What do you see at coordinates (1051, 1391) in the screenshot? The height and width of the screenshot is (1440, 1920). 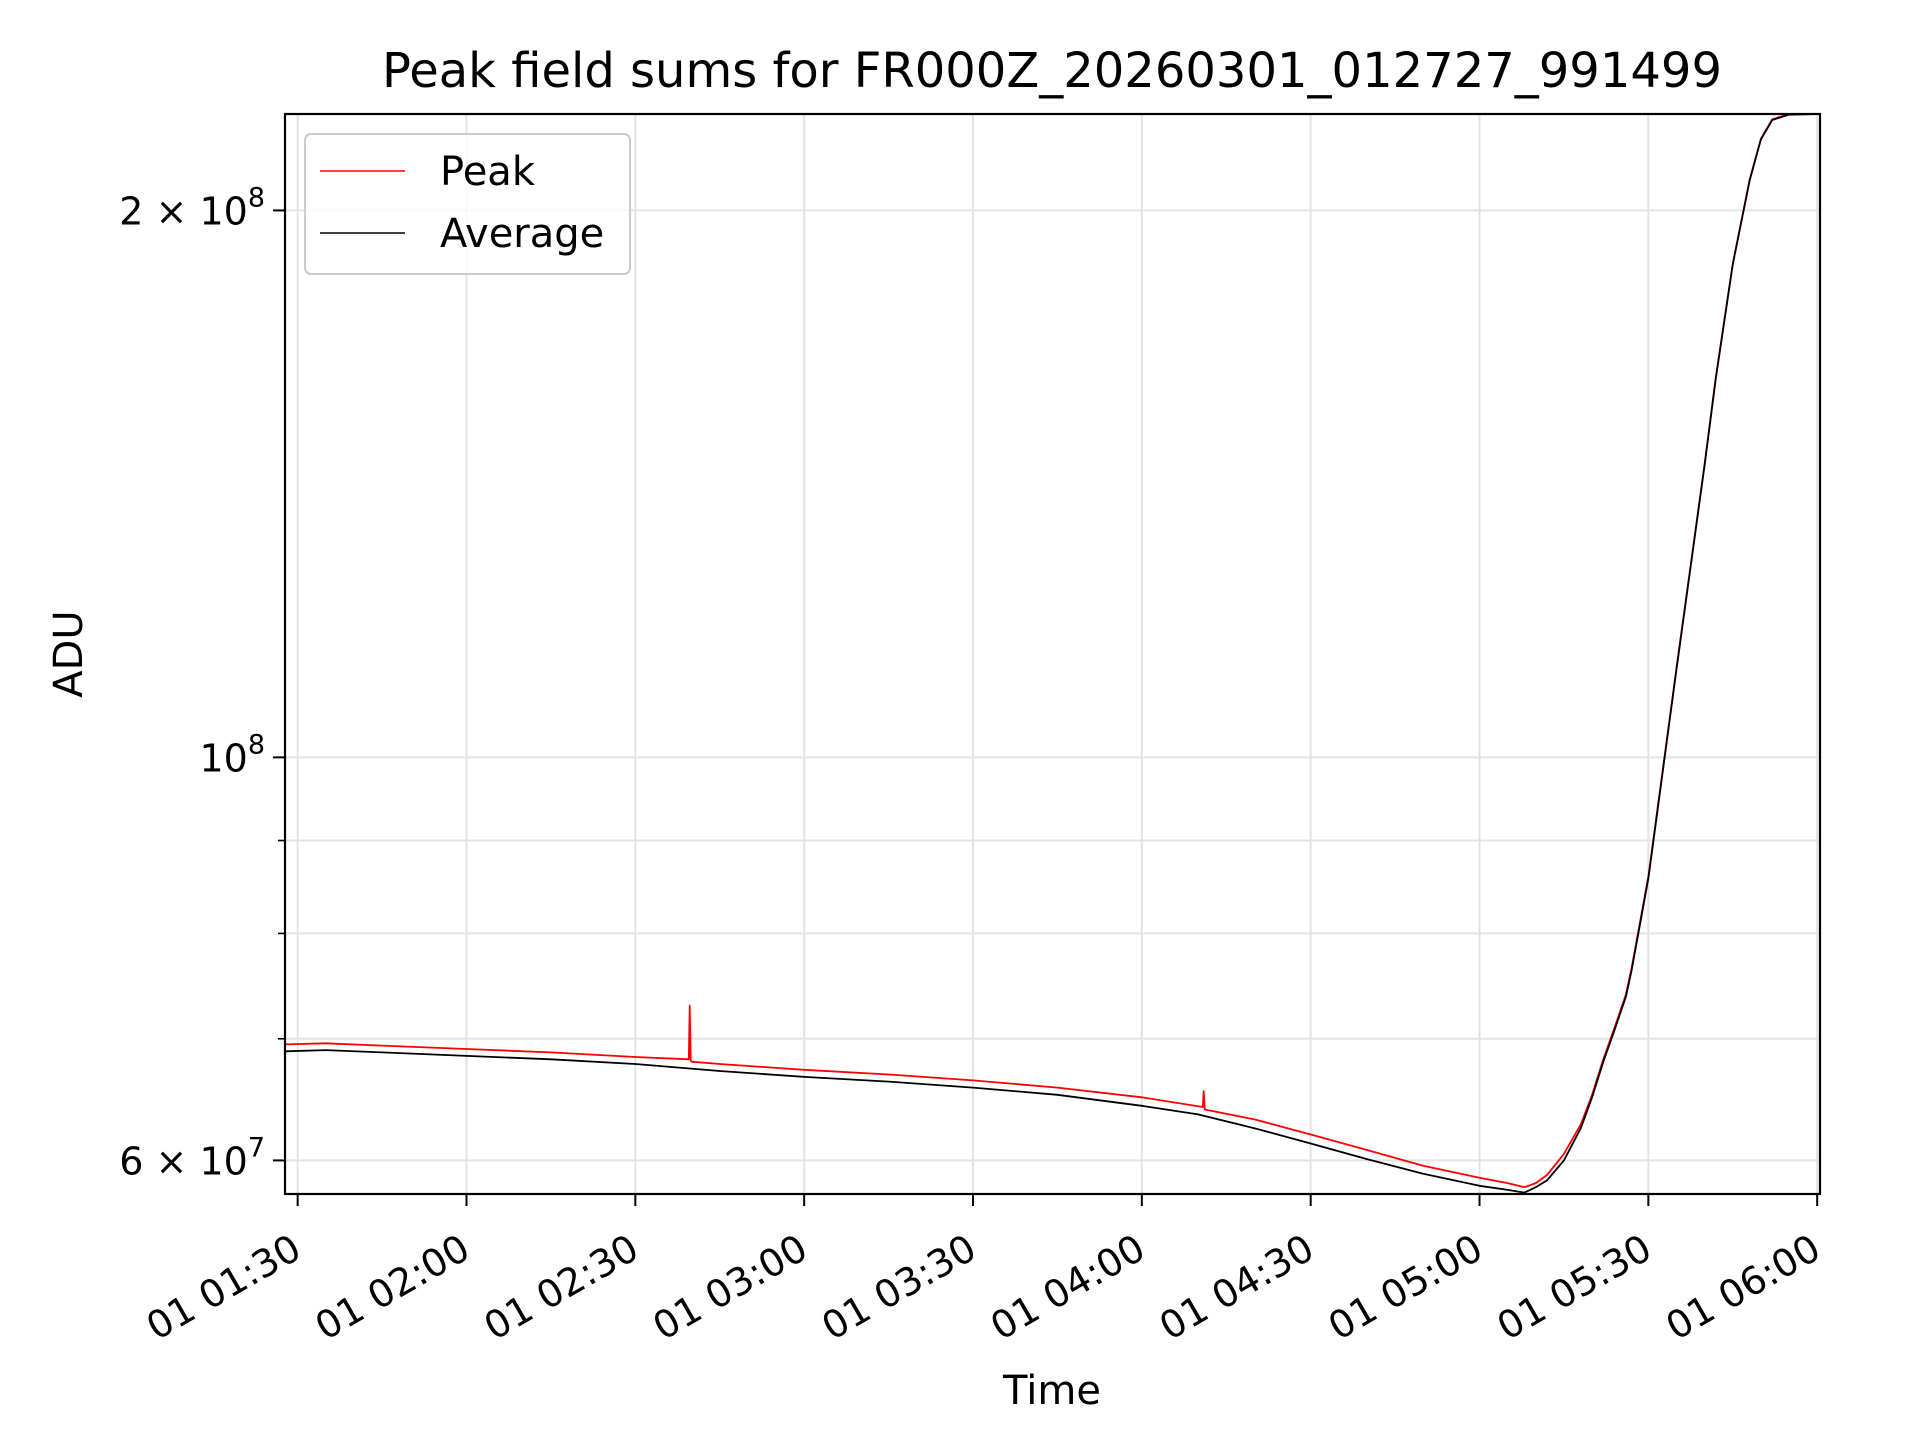 I see `x-axis-label: Time` at bounding box center [1051, 1391].